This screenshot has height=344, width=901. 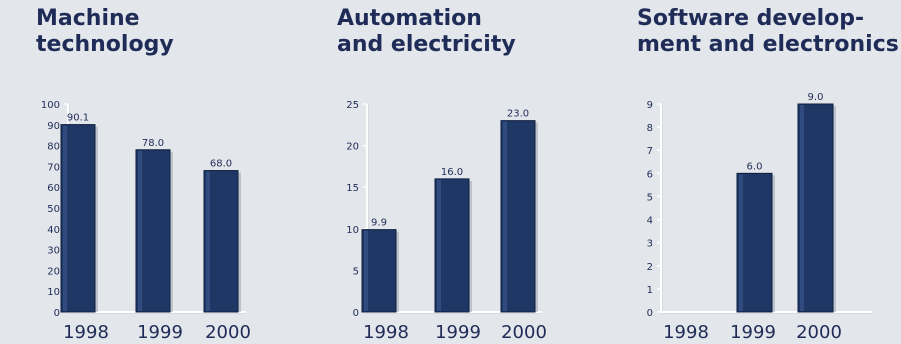 I want to click on y-tick-label: 8, so click(x=650, y=128).